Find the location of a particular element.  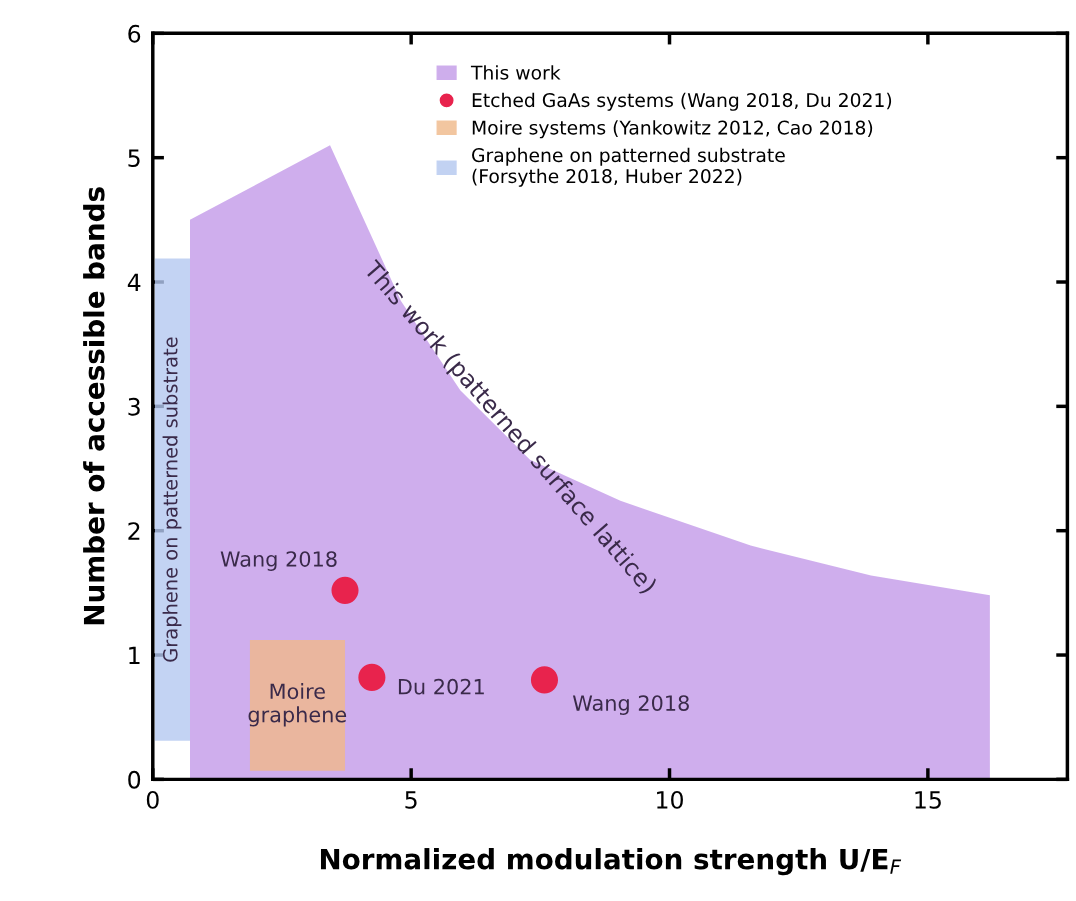

y-tick-label: 2 is located at coordinates (134, 531).